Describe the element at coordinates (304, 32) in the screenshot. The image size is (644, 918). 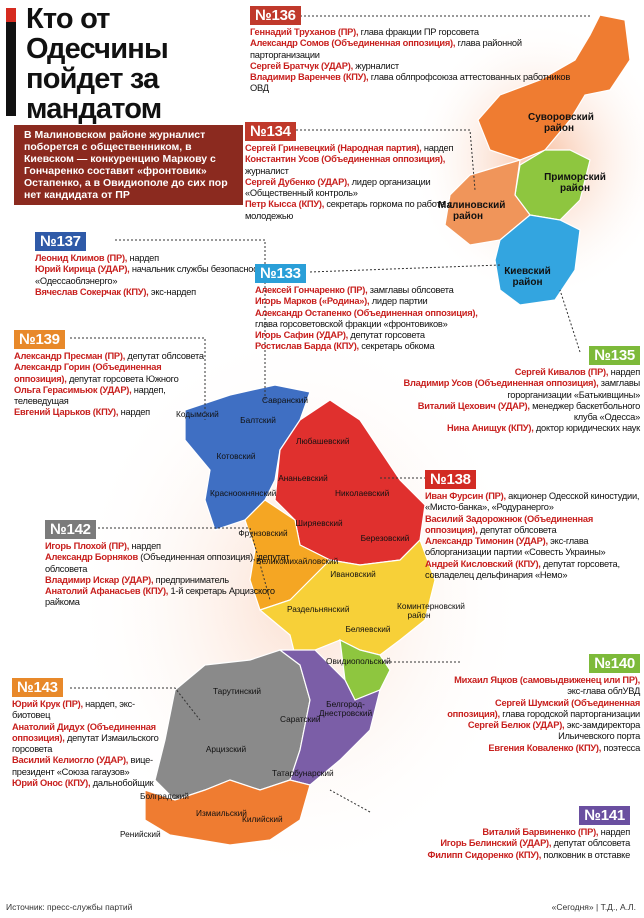
I see `candidate-name: Геннадий Труханов (ПР),` at that location.